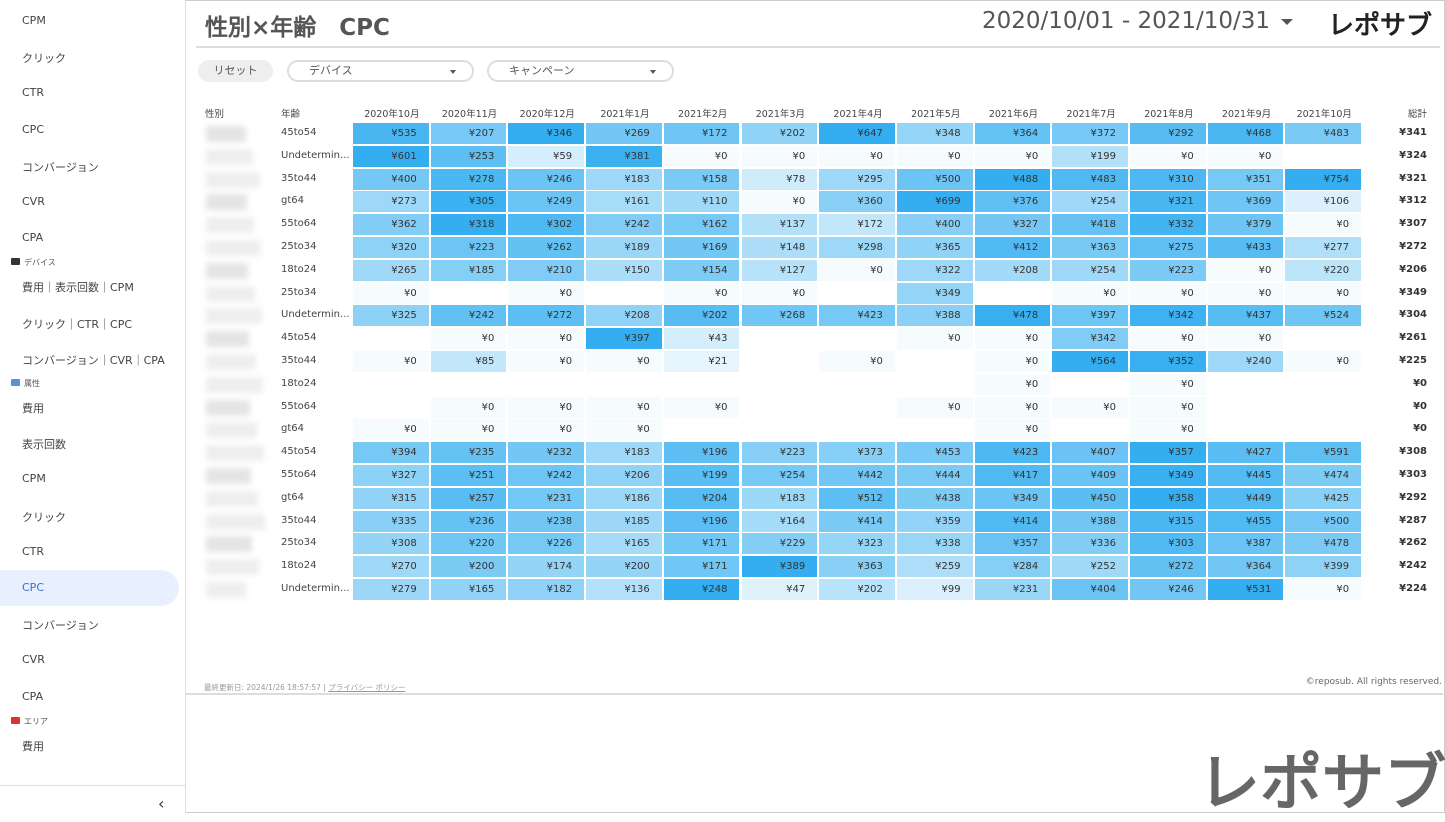 The width and height of the screenshot is (1445, 822). What do you see at coordinates (1287, 22) in the screenshot?
I see `date-dropdown-arrow` at bounding box center [1287, 22].